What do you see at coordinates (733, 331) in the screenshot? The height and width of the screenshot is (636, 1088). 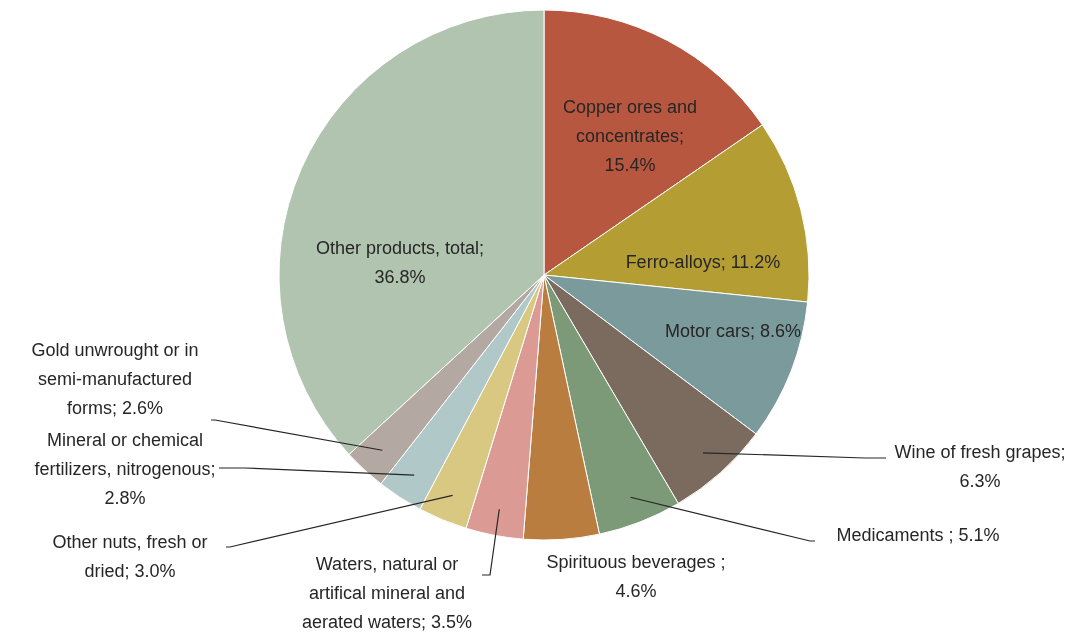 I see `slice-label: Motor cars; 8.6%` at bounding box center [733, 331].